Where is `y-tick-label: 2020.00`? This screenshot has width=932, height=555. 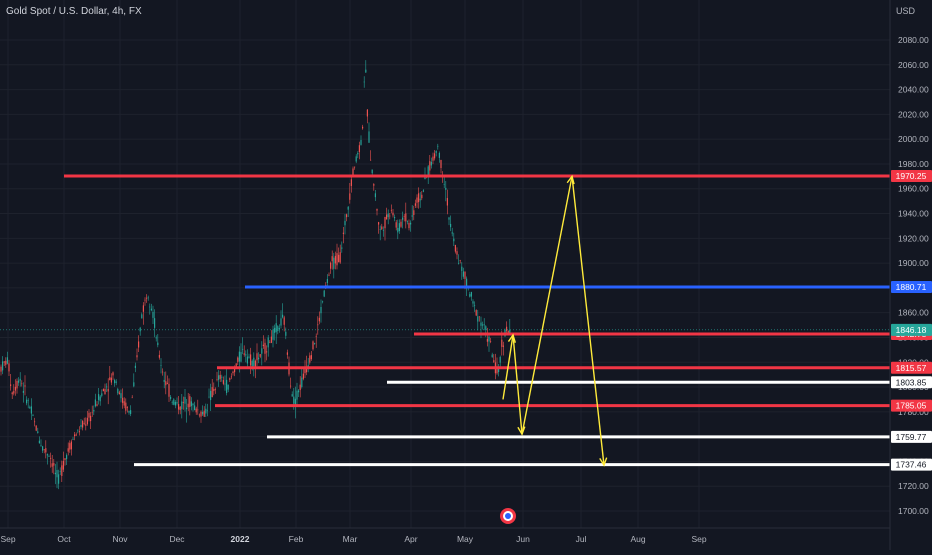 y-tick-label: 2020.00 is located at coordinates (913, 114).